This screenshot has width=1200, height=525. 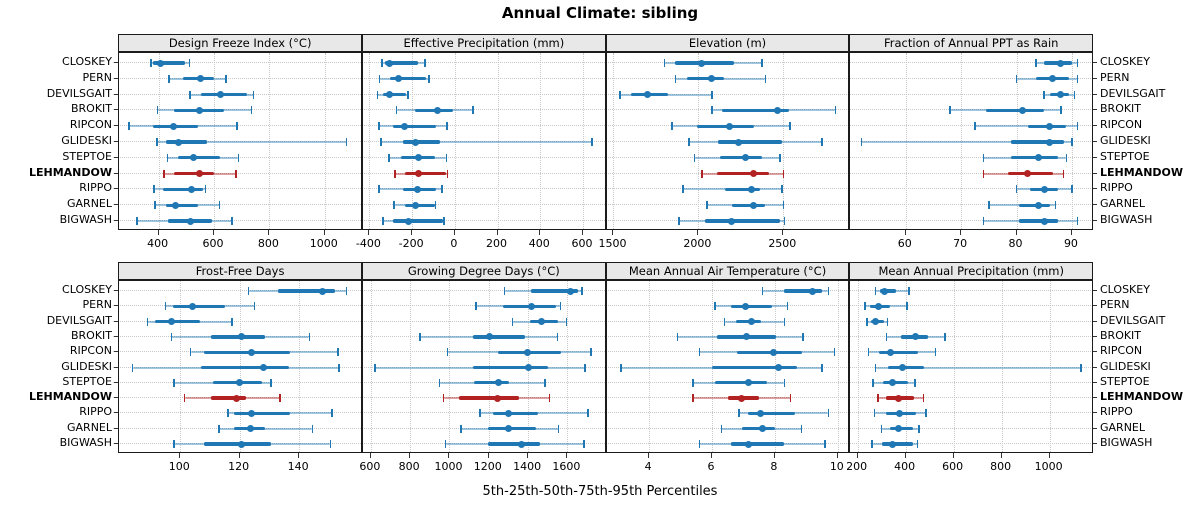 I want to click on x-tick-label: 600, so click(x=582, y=243).